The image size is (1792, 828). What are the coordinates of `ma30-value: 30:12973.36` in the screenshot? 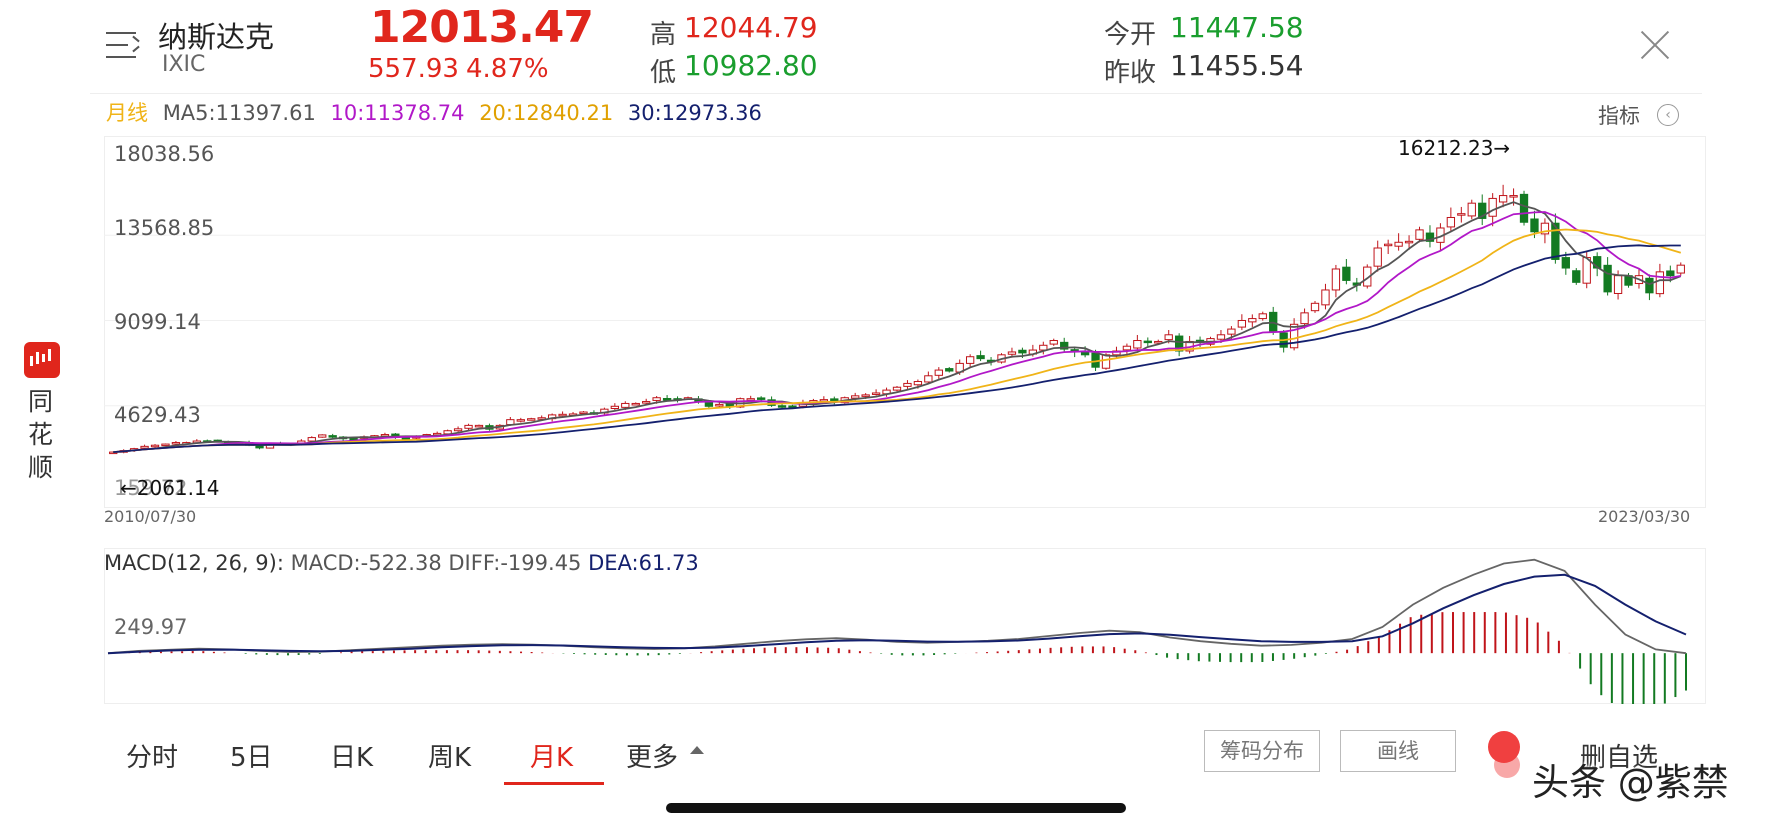 It's located at (694, 113).